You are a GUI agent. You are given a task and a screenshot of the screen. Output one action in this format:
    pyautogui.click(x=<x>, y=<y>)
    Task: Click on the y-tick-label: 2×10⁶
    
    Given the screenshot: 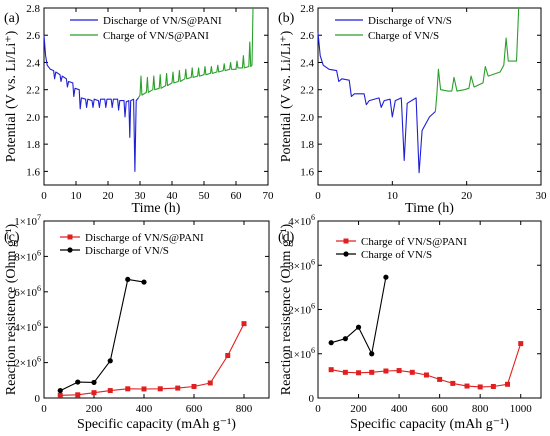 What is the action you would take?
    pyautogui.click(x=301, y=309)
    